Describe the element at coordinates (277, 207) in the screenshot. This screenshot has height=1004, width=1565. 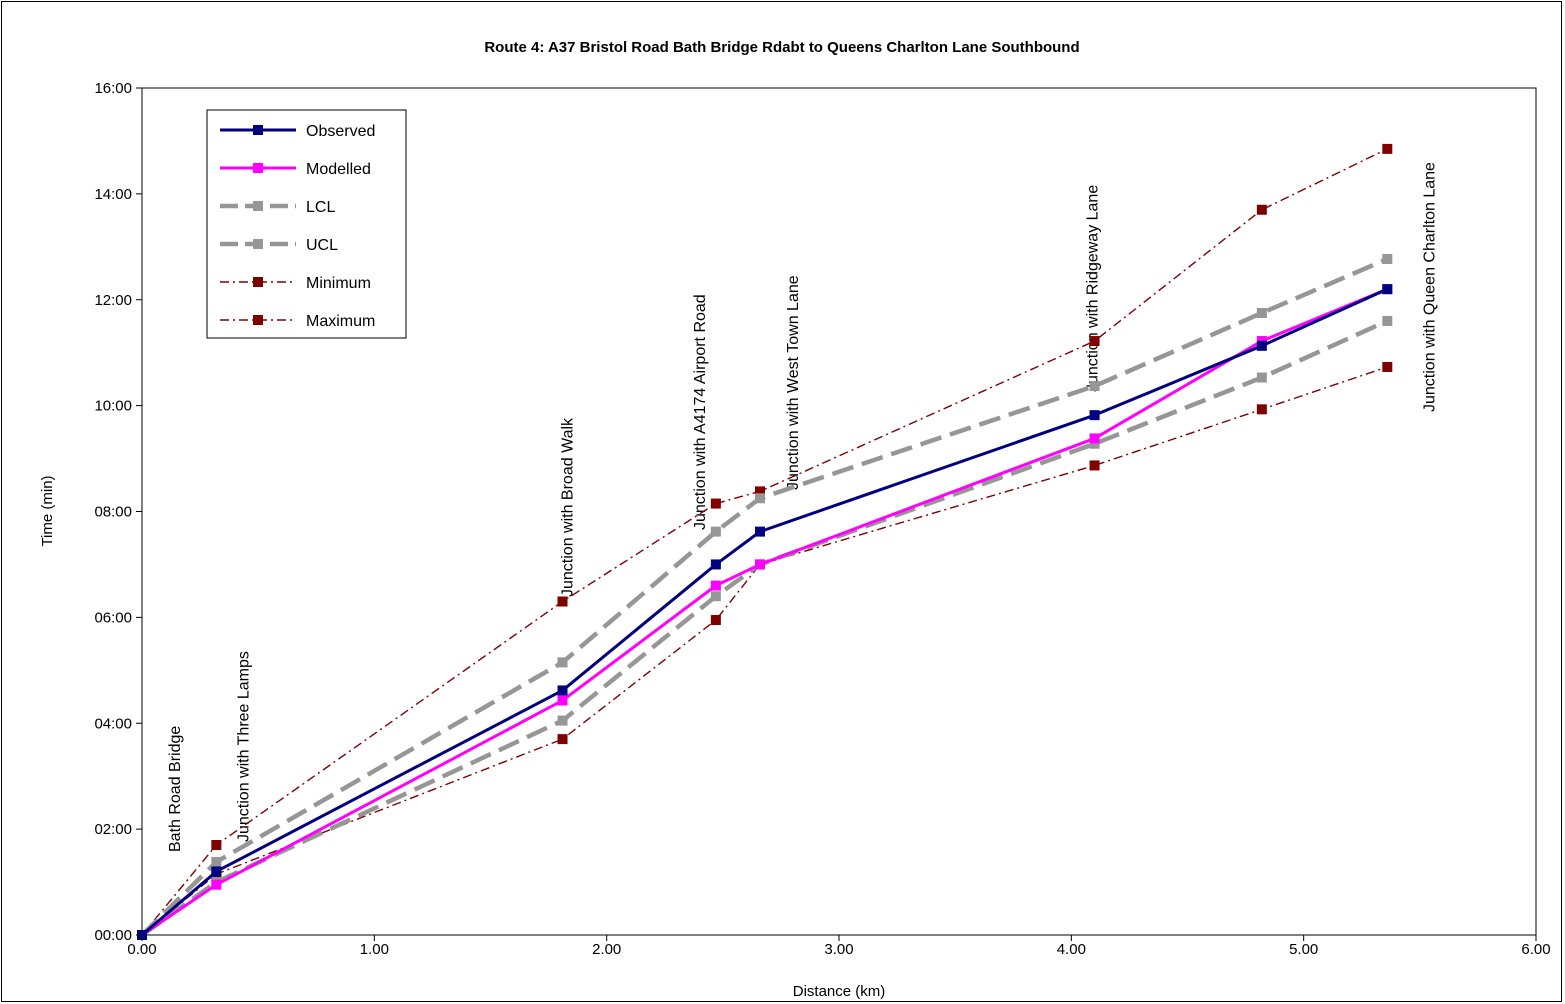
I see `legend-item-lcl: LCL` at that location.